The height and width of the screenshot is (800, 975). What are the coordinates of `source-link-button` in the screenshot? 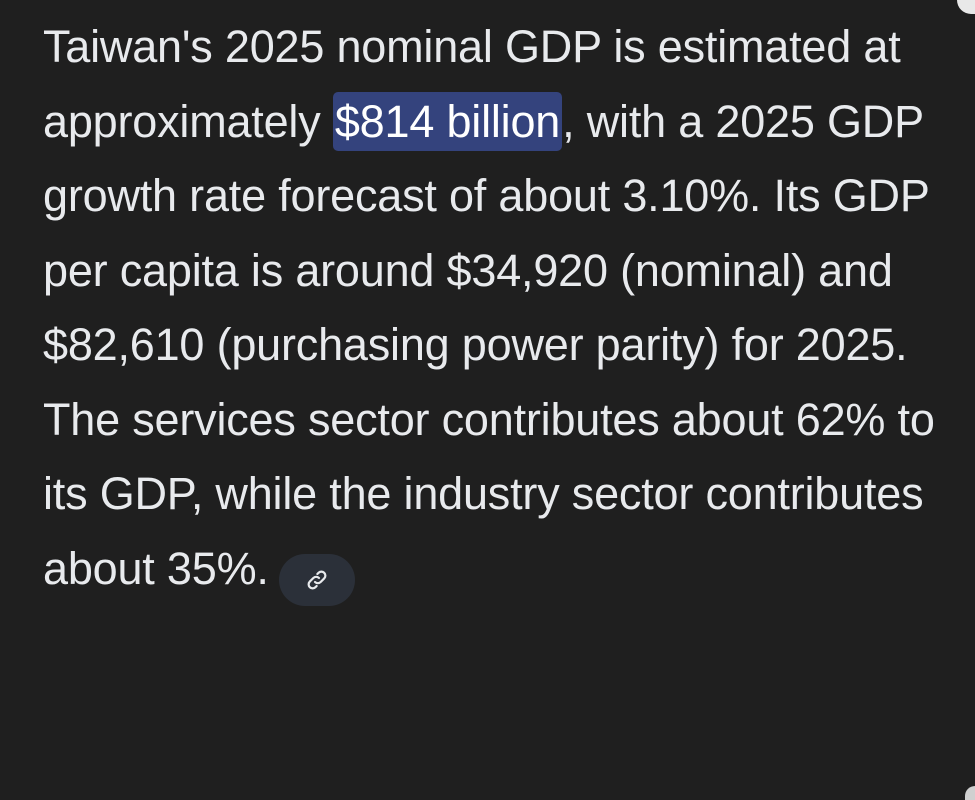 It's located at (316, 579).